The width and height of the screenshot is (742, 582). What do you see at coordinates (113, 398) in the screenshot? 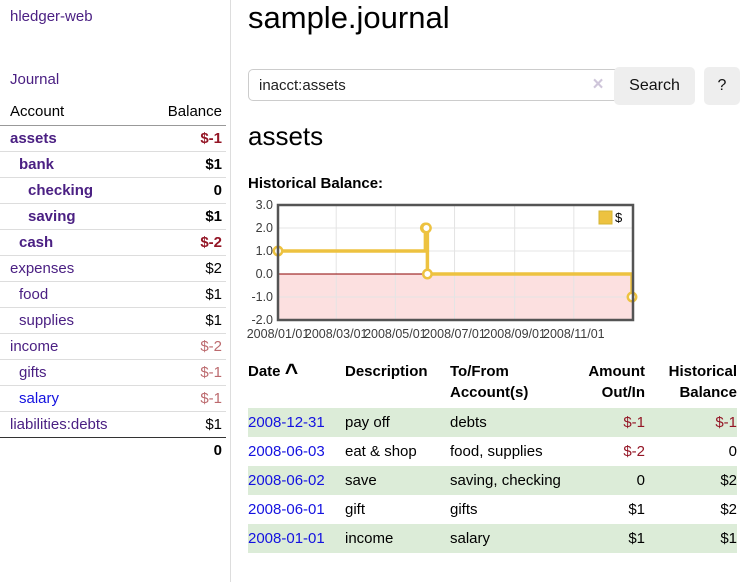
I see `account-row: salary $-1` at bounding box center [113, 398].